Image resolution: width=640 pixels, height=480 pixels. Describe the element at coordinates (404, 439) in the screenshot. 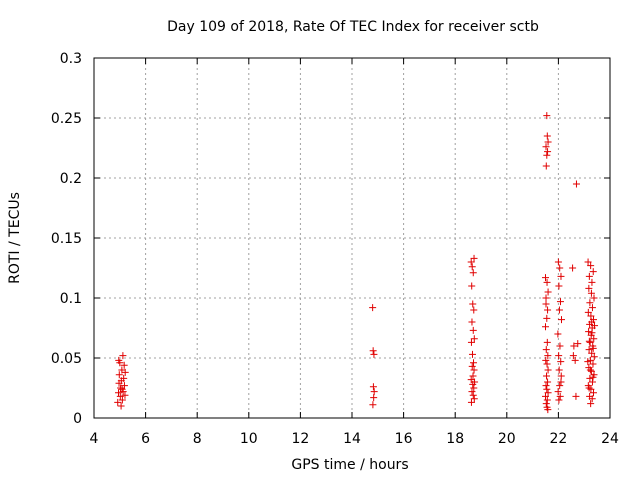

I see `x-tick-label: 16` at that location.